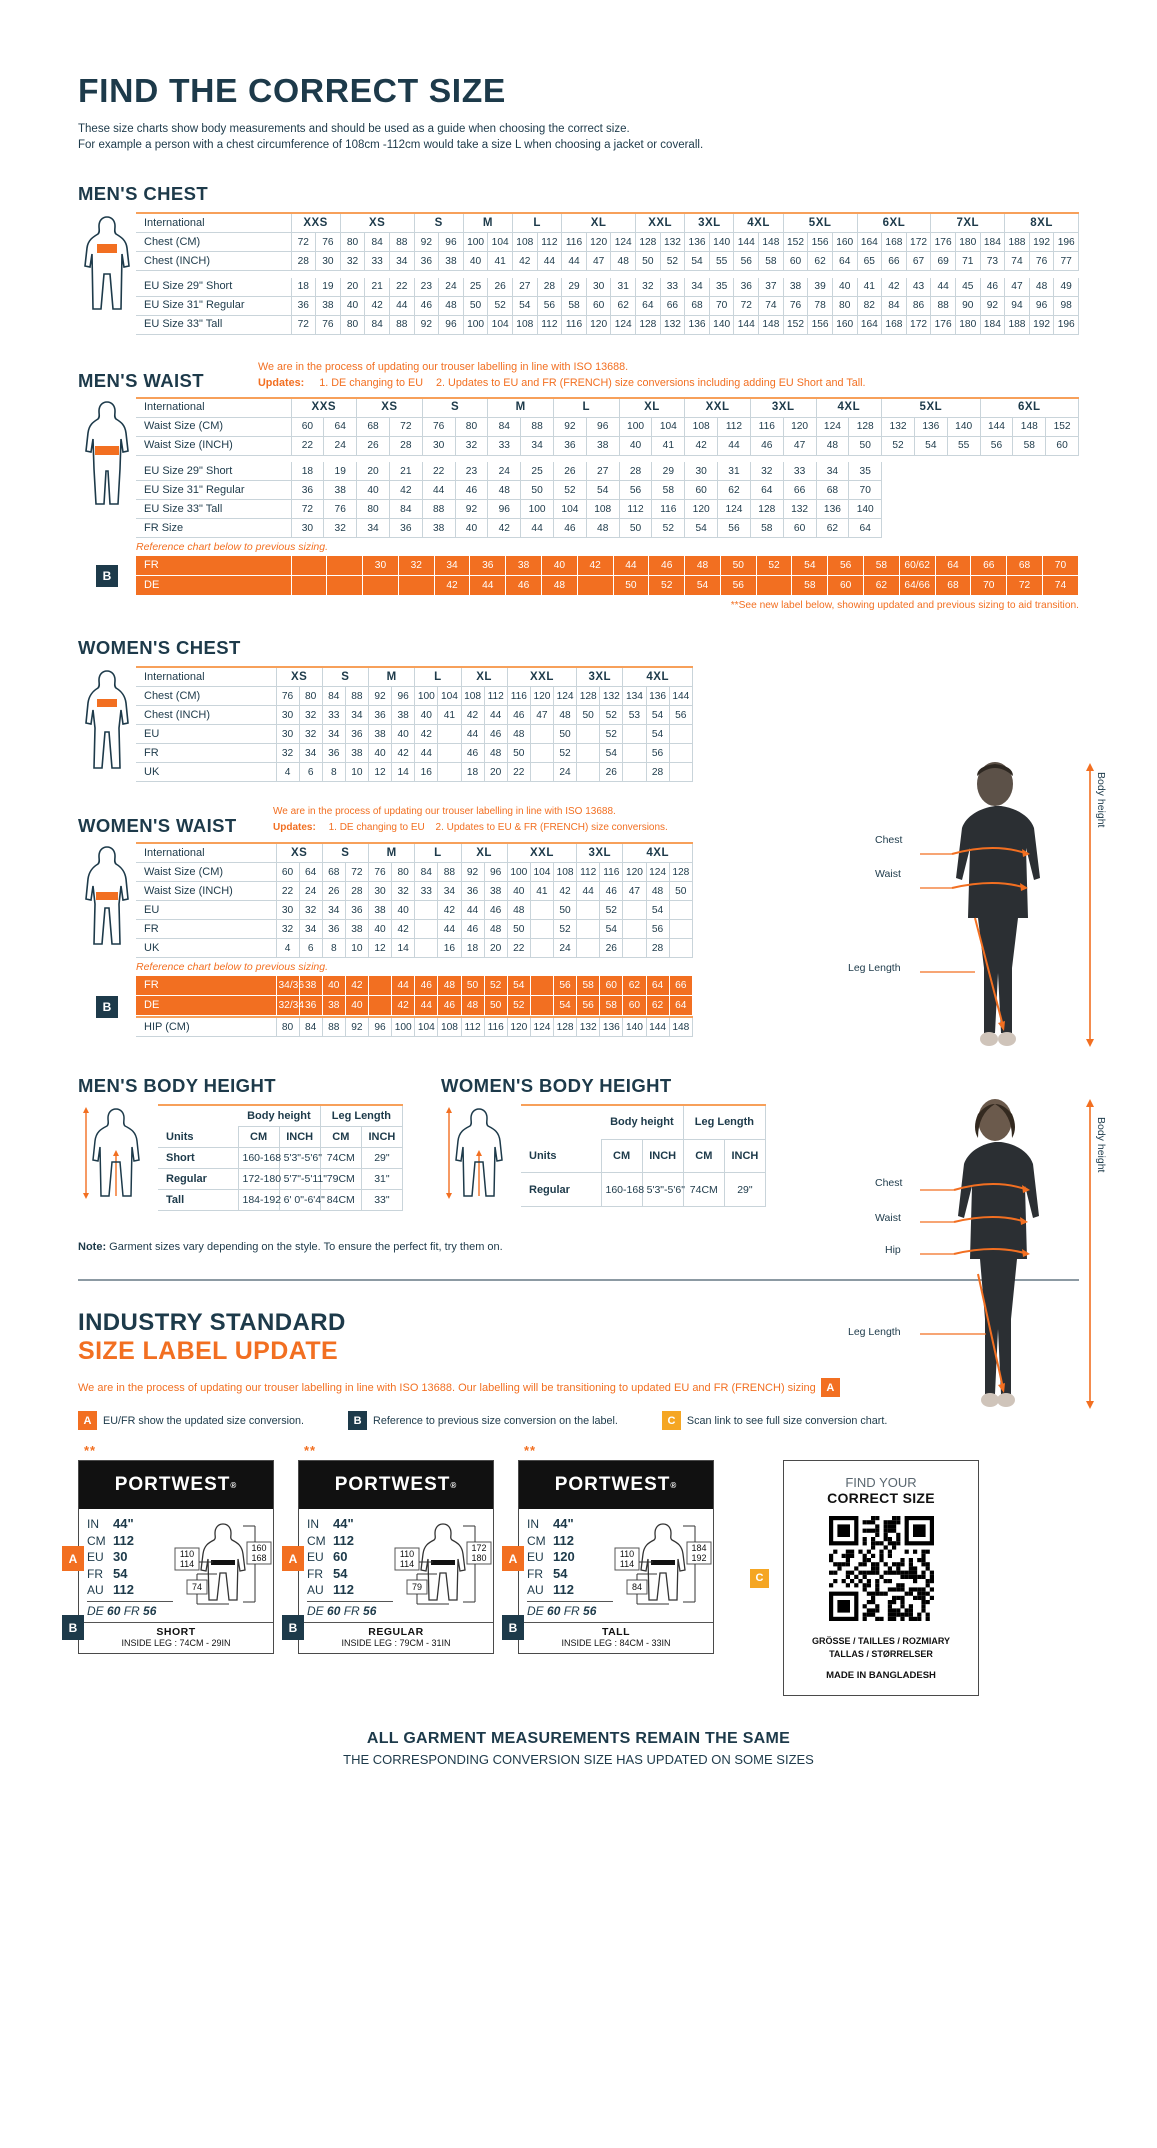 The width and height of the screenshot is (1157, 2148). Describe the element at coordinates (481, 1155) in the screenshot. I see `womens-bh-figure` at that location.